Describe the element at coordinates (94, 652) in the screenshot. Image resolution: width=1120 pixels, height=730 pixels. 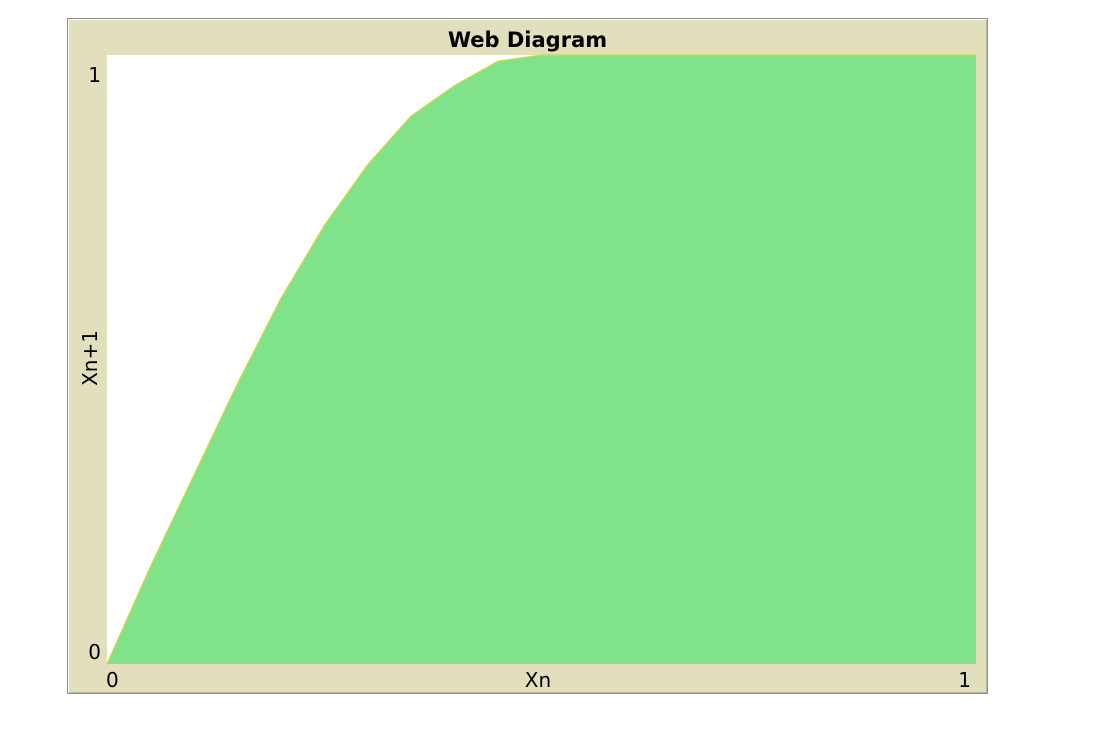
I see `y-tick-label-min: 0` at that location.